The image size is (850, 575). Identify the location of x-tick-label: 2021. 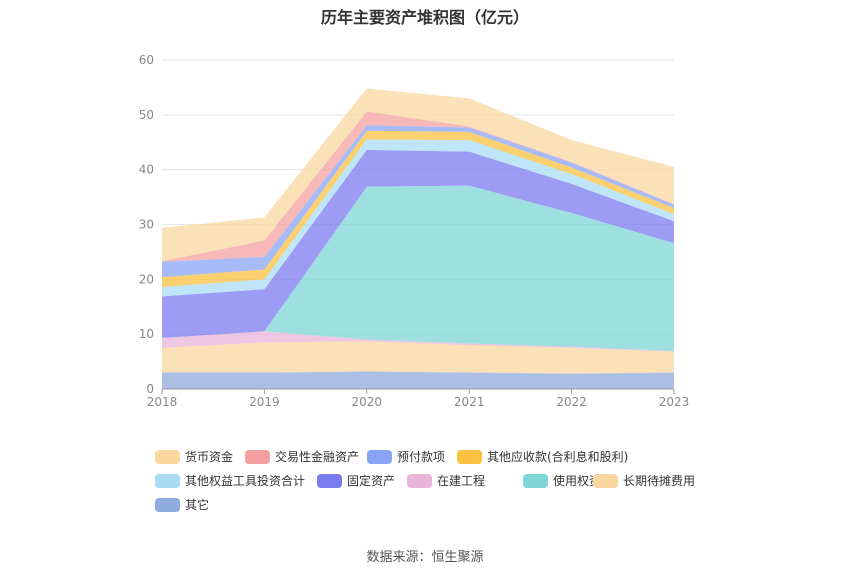
(469, 402).